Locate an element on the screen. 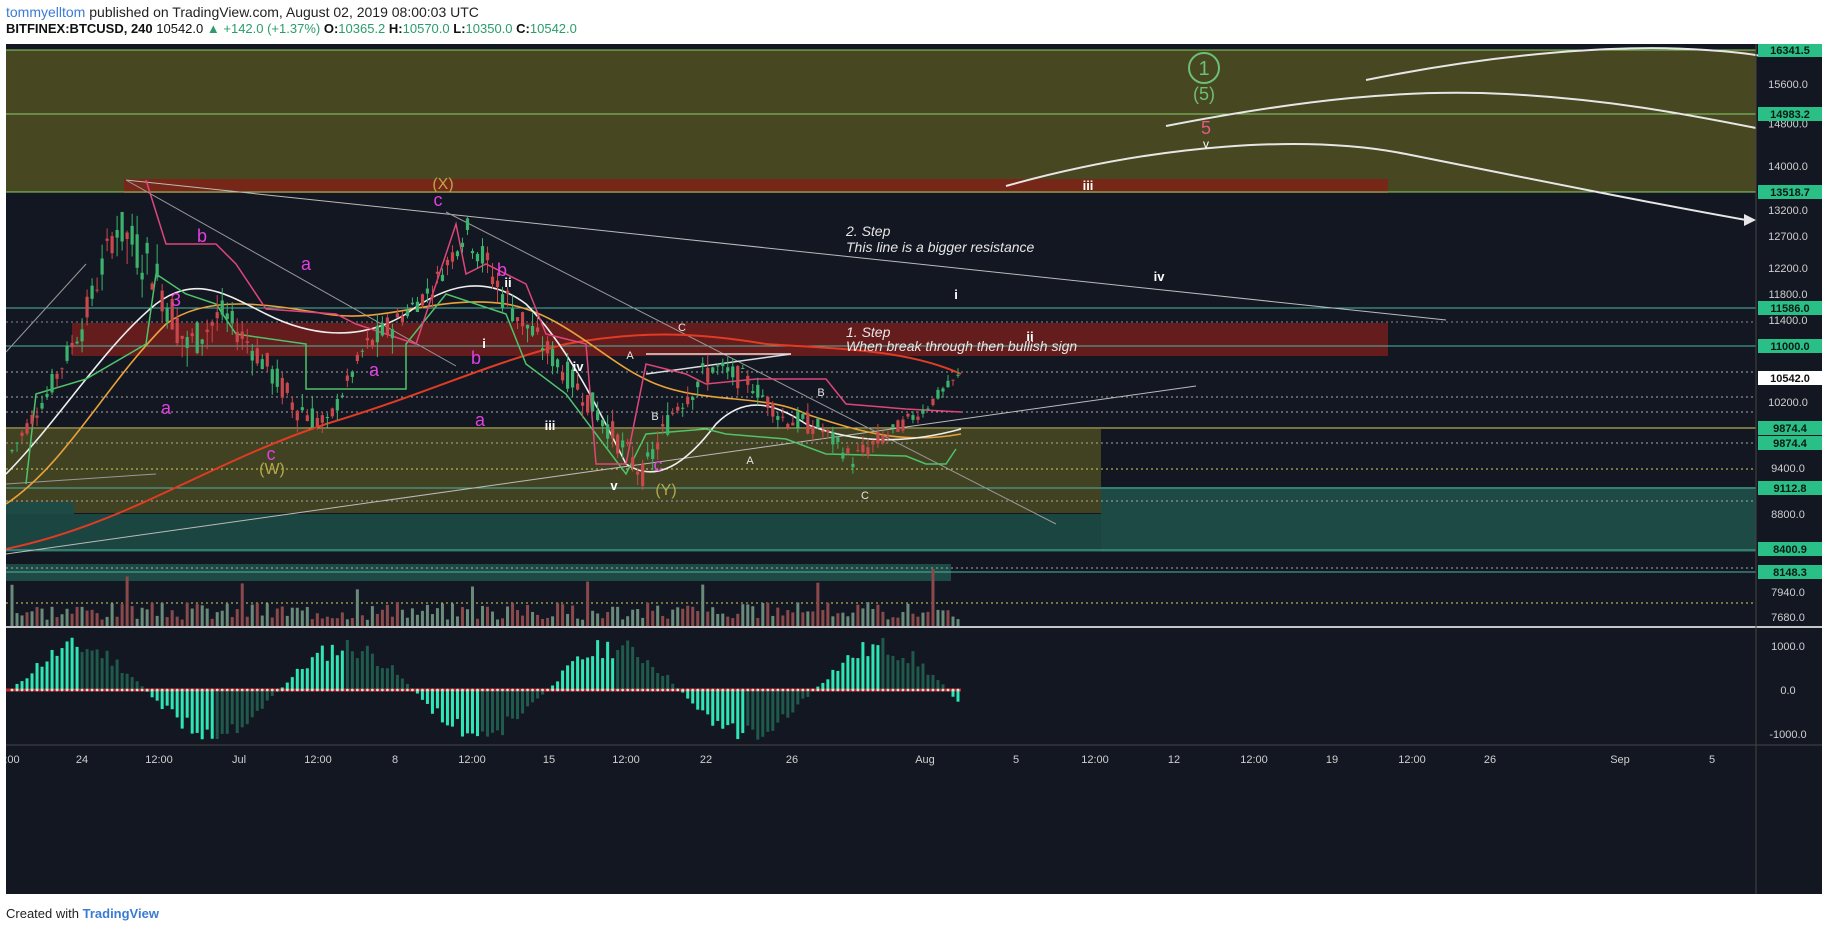 The width and height of the screenshot is (1828, 930). pink-wave-label: a is located at coordinates (480, 420).